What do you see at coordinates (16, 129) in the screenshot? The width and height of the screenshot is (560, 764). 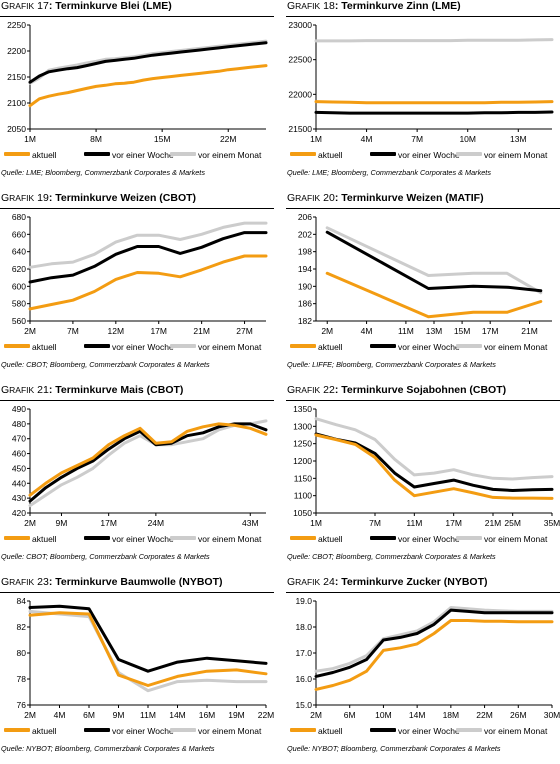 I see `y-tick-label: 2050` at bounding box center [16, 129].